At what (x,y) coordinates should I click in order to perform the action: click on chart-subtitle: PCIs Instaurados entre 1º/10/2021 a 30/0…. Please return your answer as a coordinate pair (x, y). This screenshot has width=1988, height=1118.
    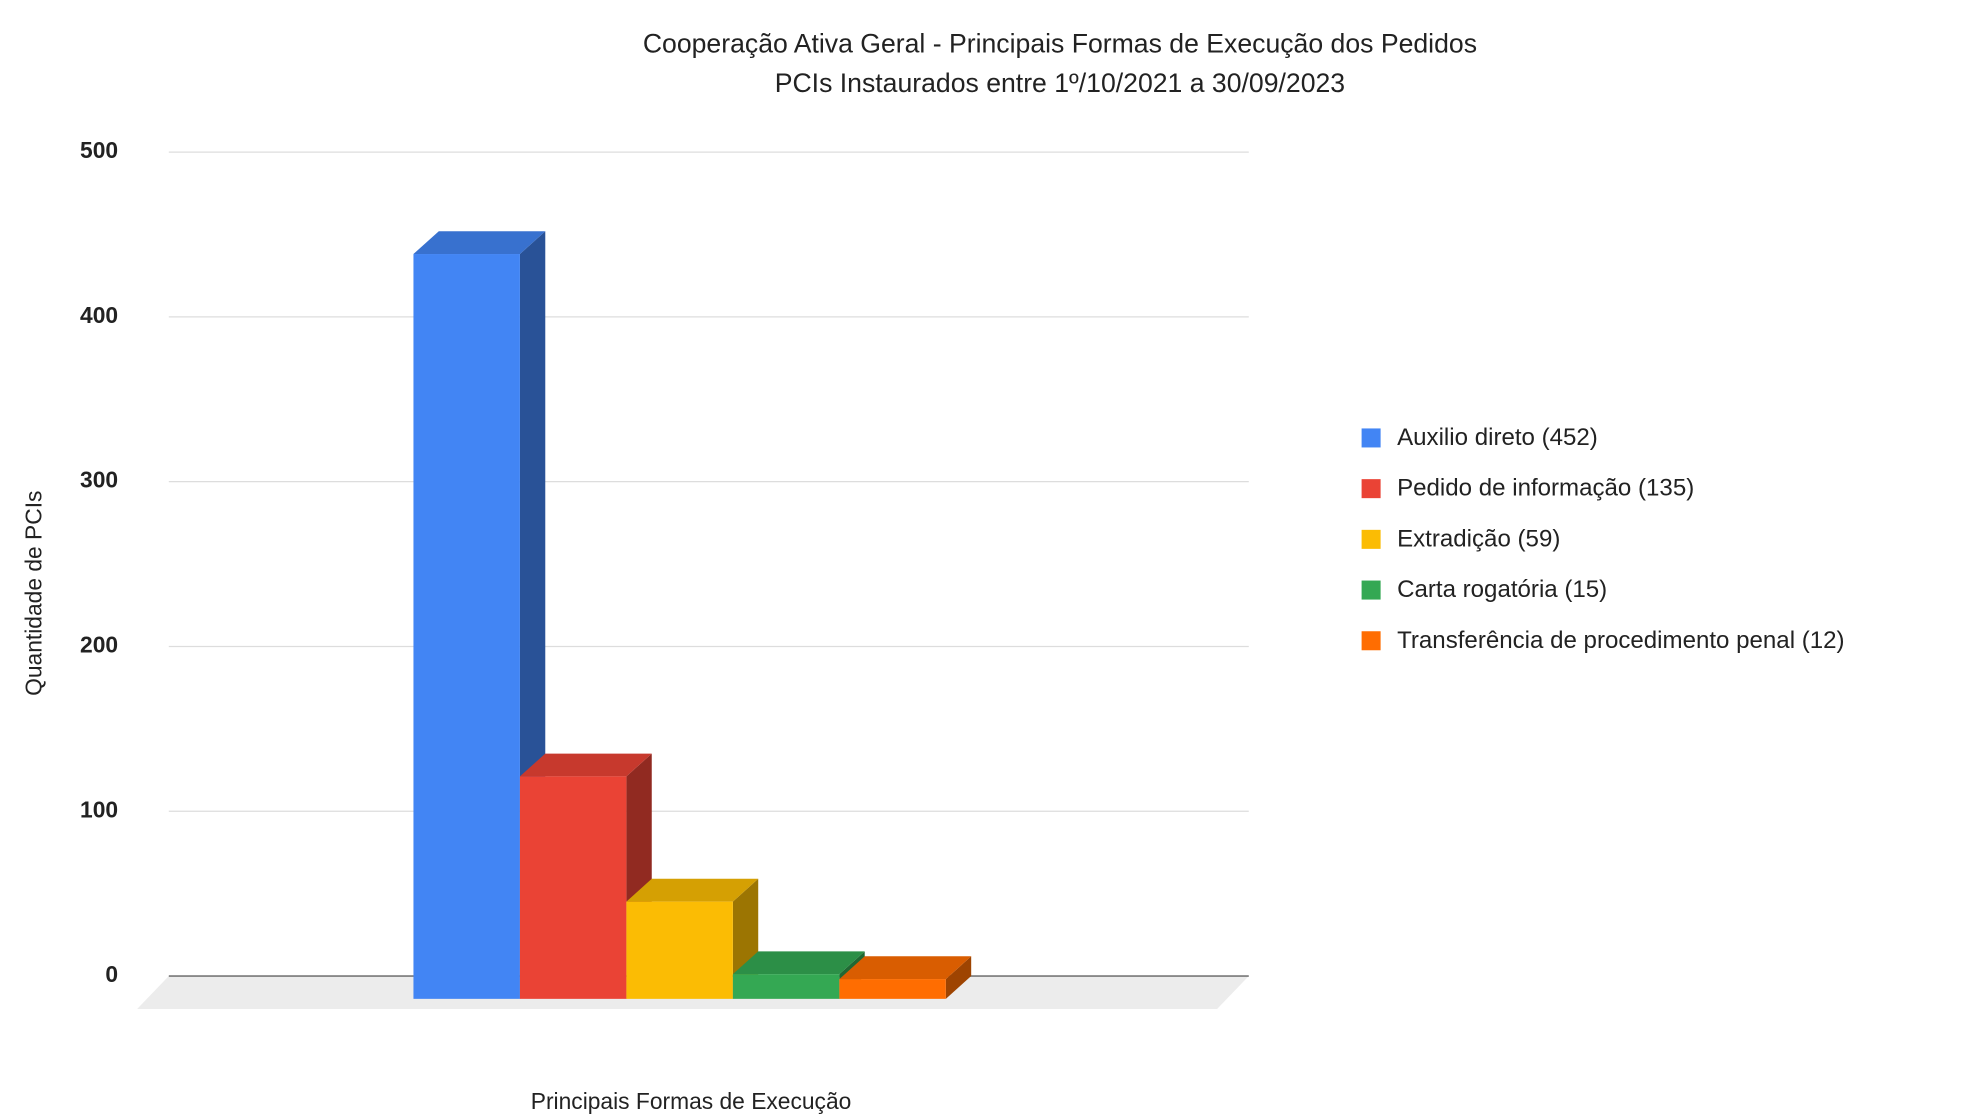
    Looking at the image, I should click on (1060, 83).